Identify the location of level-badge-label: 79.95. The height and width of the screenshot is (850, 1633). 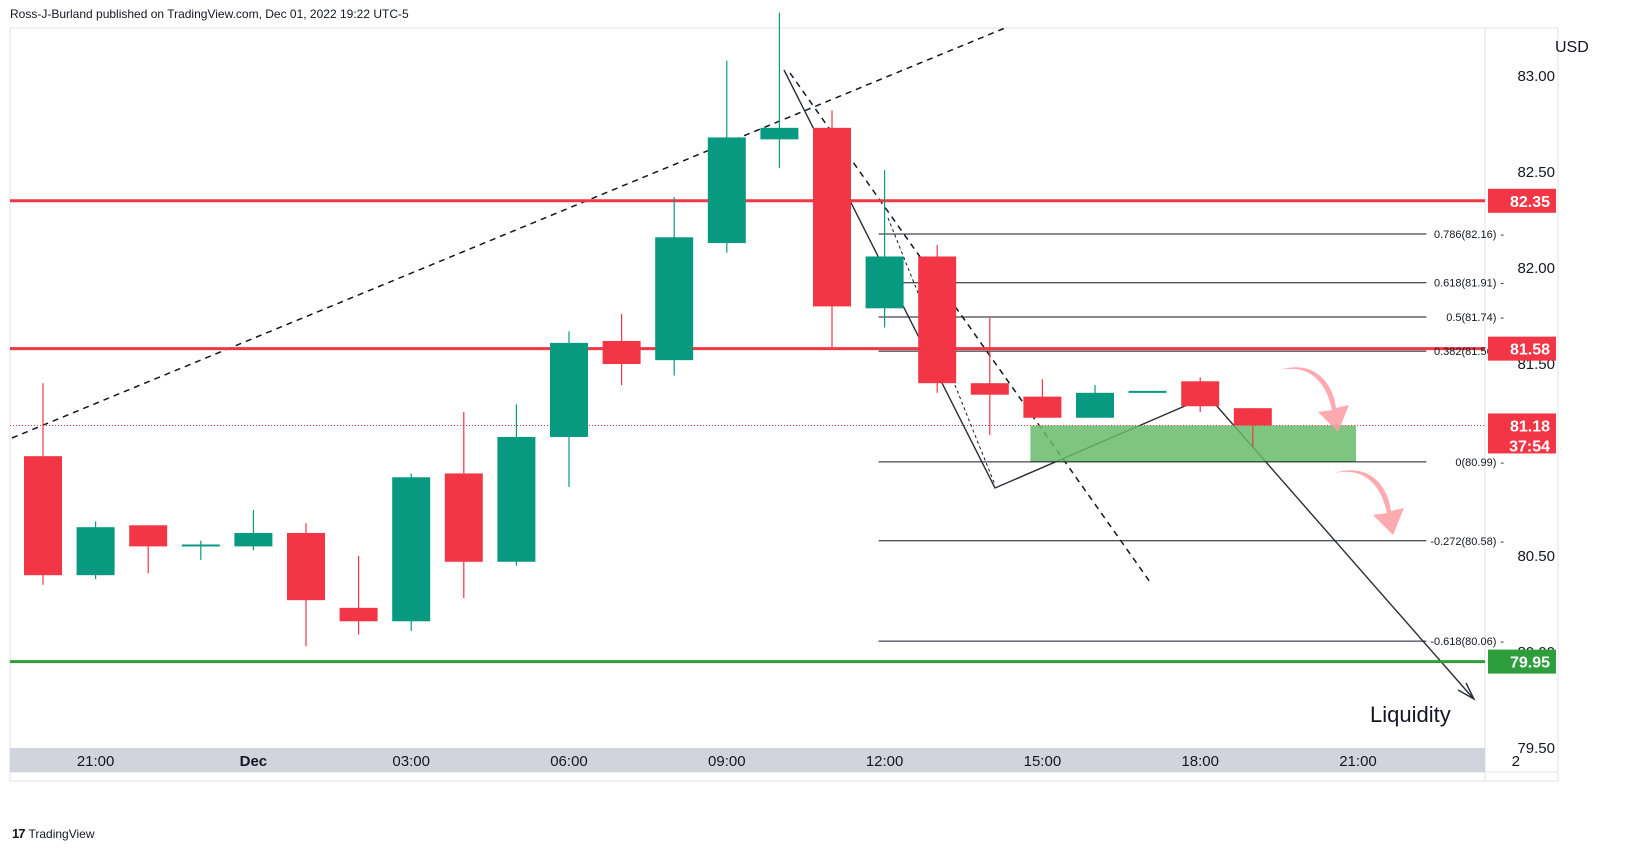
(1530, 663).